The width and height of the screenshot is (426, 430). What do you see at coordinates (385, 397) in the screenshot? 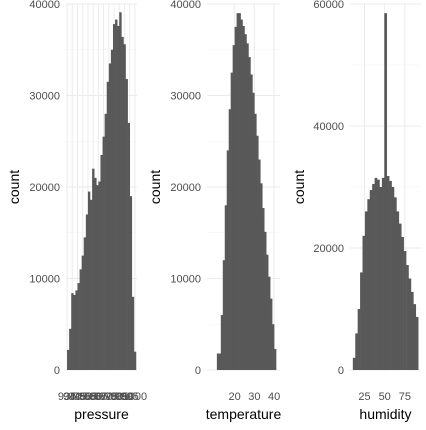
I see `x-tick-label: 50` at bounding box center [385, 397].